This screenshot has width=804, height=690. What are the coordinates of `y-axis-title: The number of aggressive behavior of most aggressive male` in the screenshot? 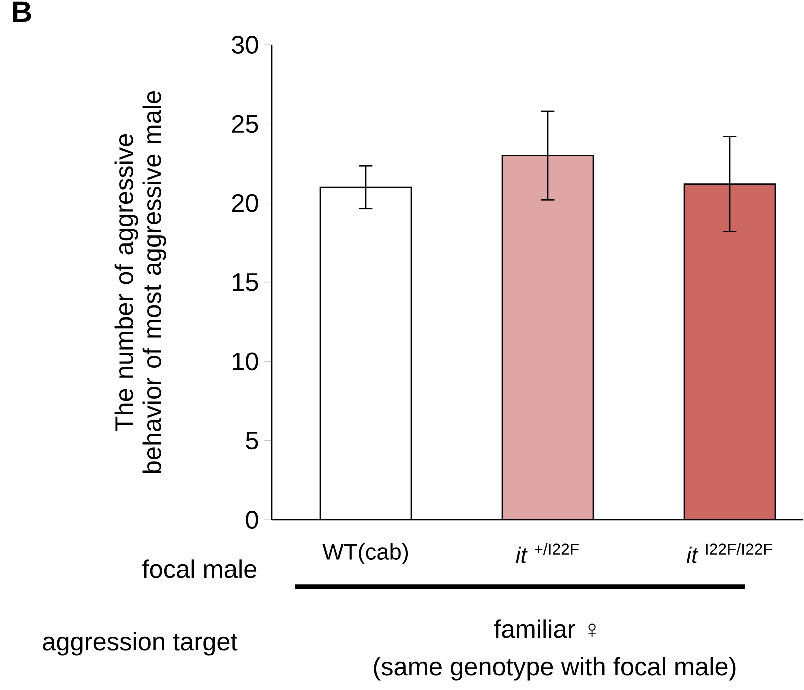 It's located at (140, 282).